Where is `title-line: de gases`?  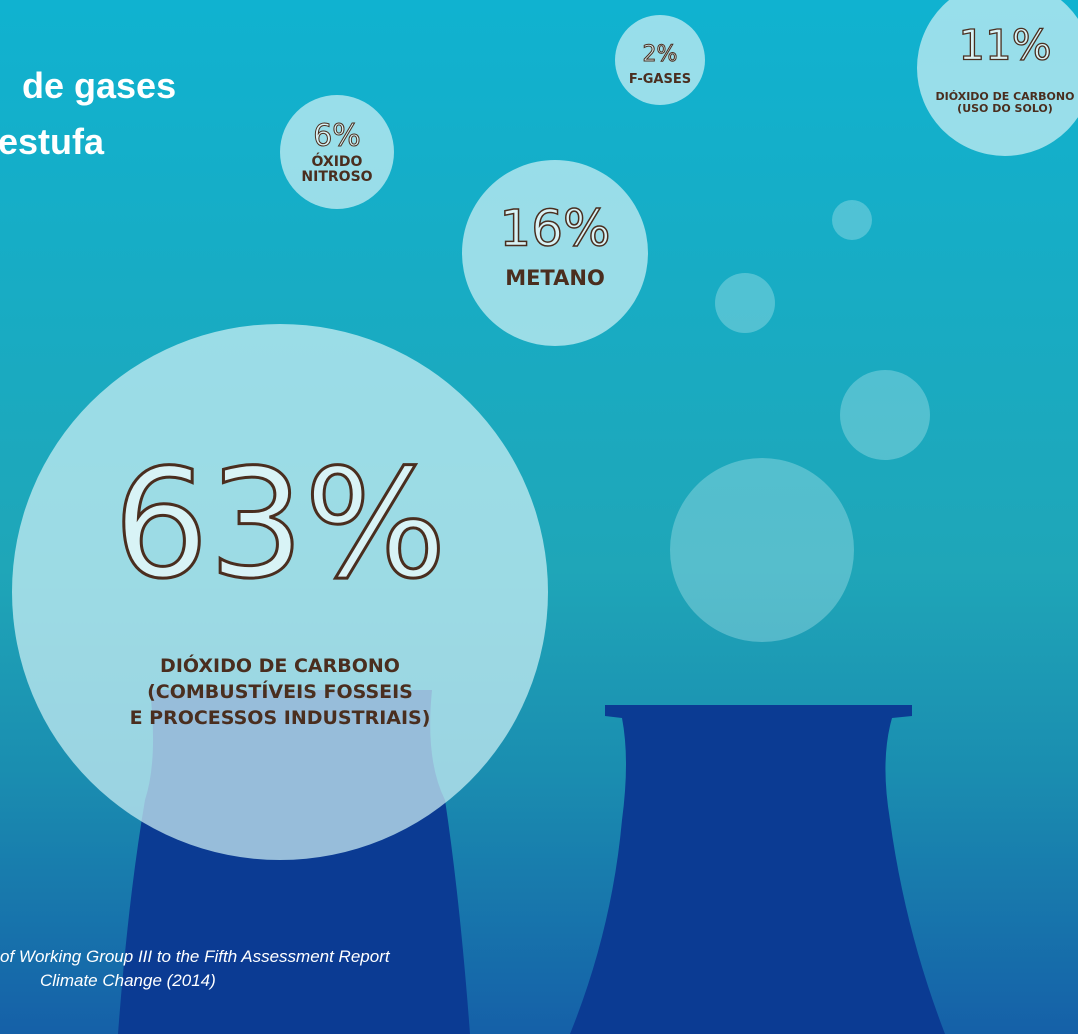 title-line: de gases is located at coordinates (99, 85).